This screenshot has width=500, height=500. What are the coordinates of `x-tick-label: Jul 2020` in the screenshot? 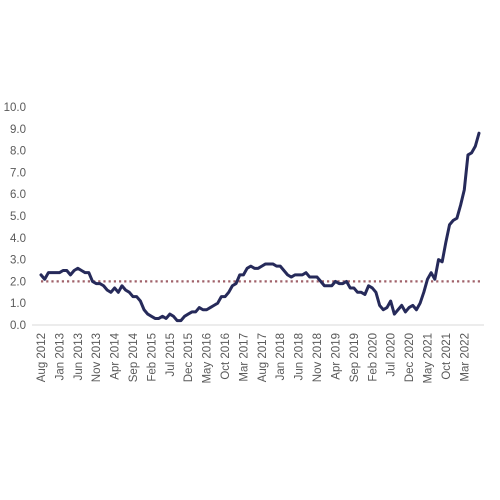 It's located at (392, 354).